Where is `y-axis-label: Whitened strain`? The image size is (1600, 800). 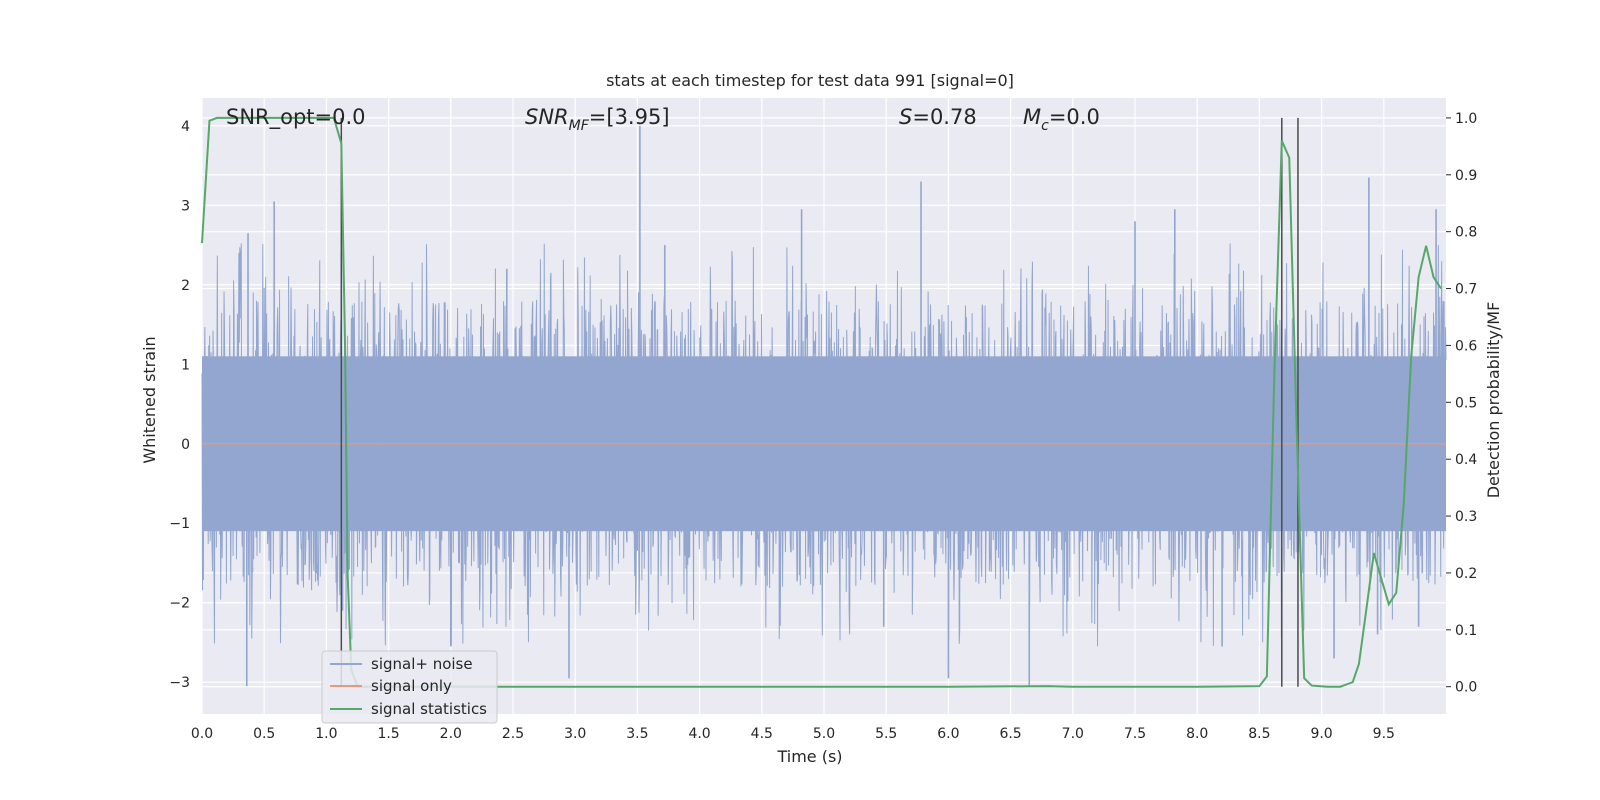 y-axis-label: Whitened strain is located at coordinates (149, 399).